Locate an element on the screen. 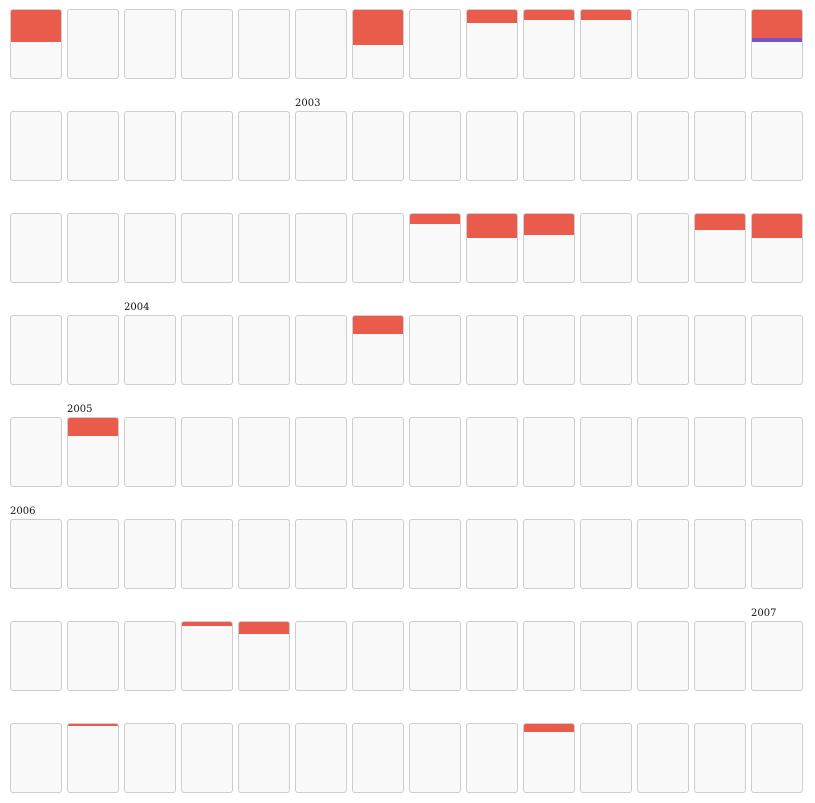 This screenshot has height=803, width=815. year-label: 2005 is located at coordinates (80, 409).